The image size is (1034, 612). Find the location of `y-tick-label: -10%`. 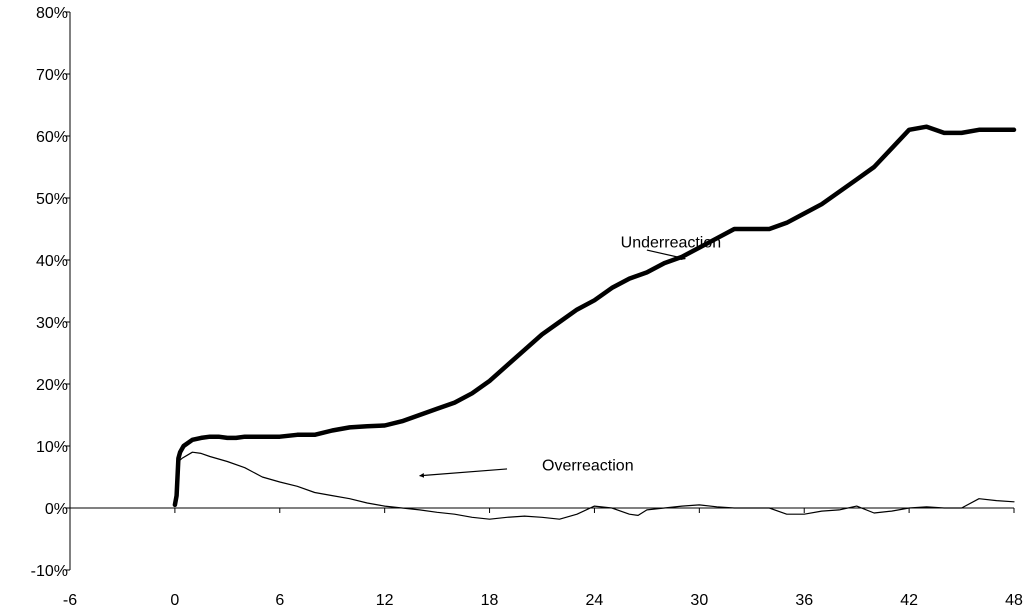

y-tick-label: -10% is located at coordinates (49, 571).